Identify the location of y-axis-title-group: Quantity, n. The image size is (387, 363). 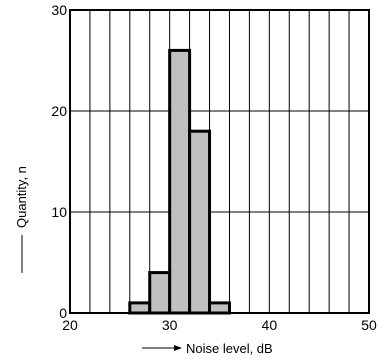
(21, 219).